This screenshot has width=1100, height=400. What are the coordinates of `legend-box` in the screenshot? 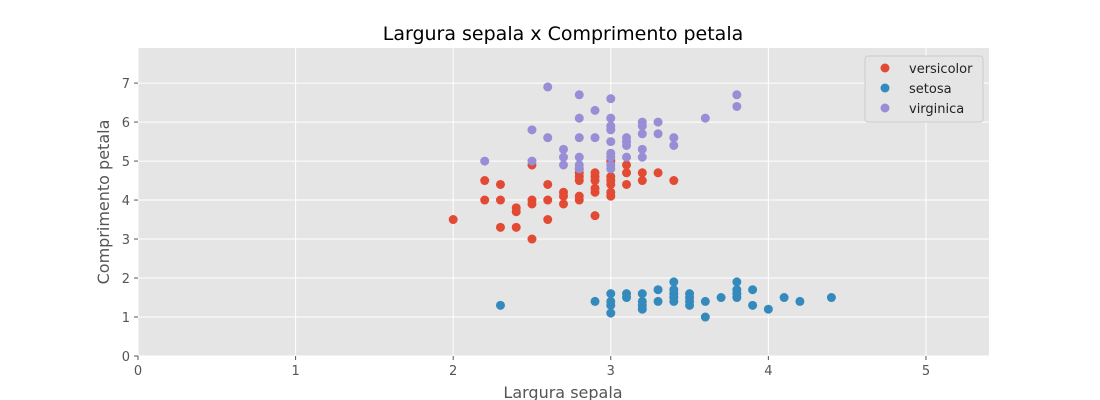 It's located at (924, 89).